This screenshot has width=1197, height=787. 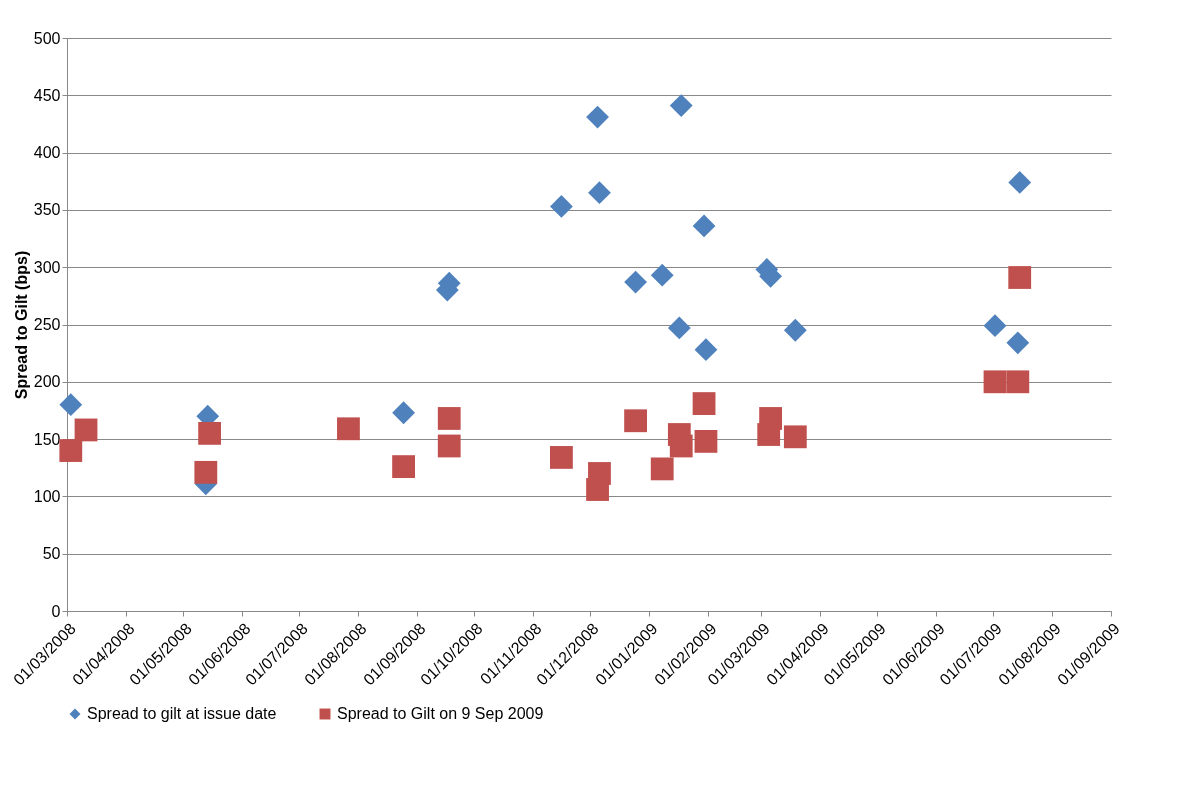 I want to click on y-tick-label: 200, so click(x=47, y=382).